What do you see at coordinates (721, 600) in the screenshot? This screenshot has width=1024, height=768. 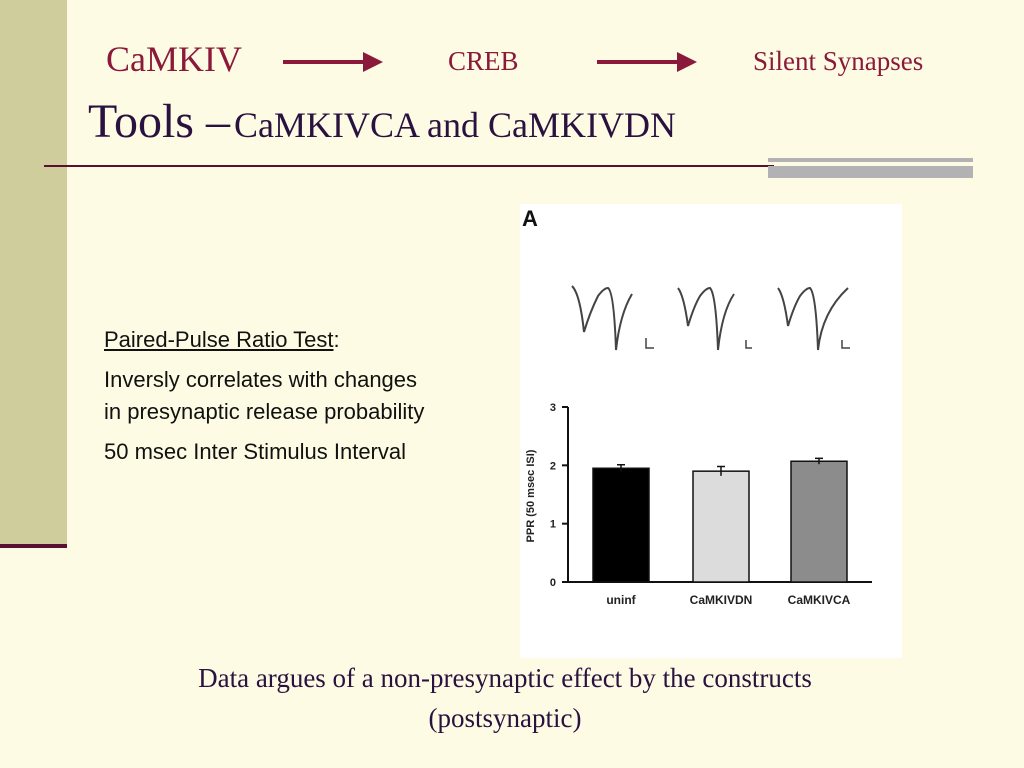 I see `x-tick-label: CaMKIVDN` at bounding box center [721, 600].